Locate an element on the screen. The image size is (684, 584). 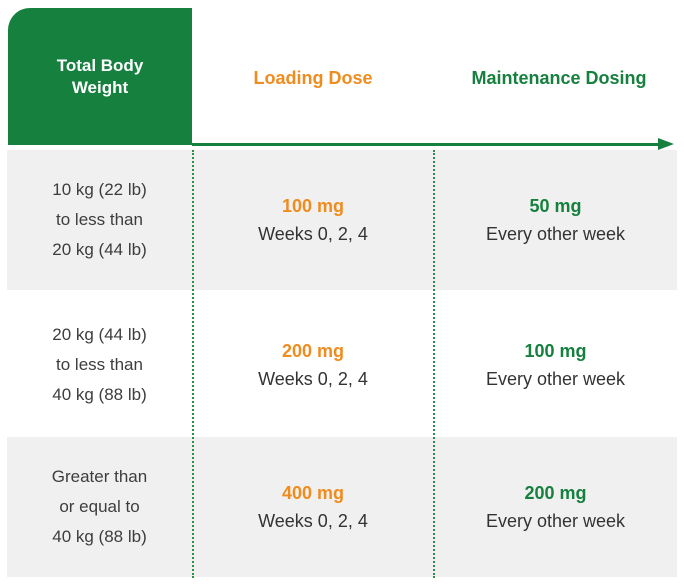
weight-line: or equal to is located at coordinates (99, 506).